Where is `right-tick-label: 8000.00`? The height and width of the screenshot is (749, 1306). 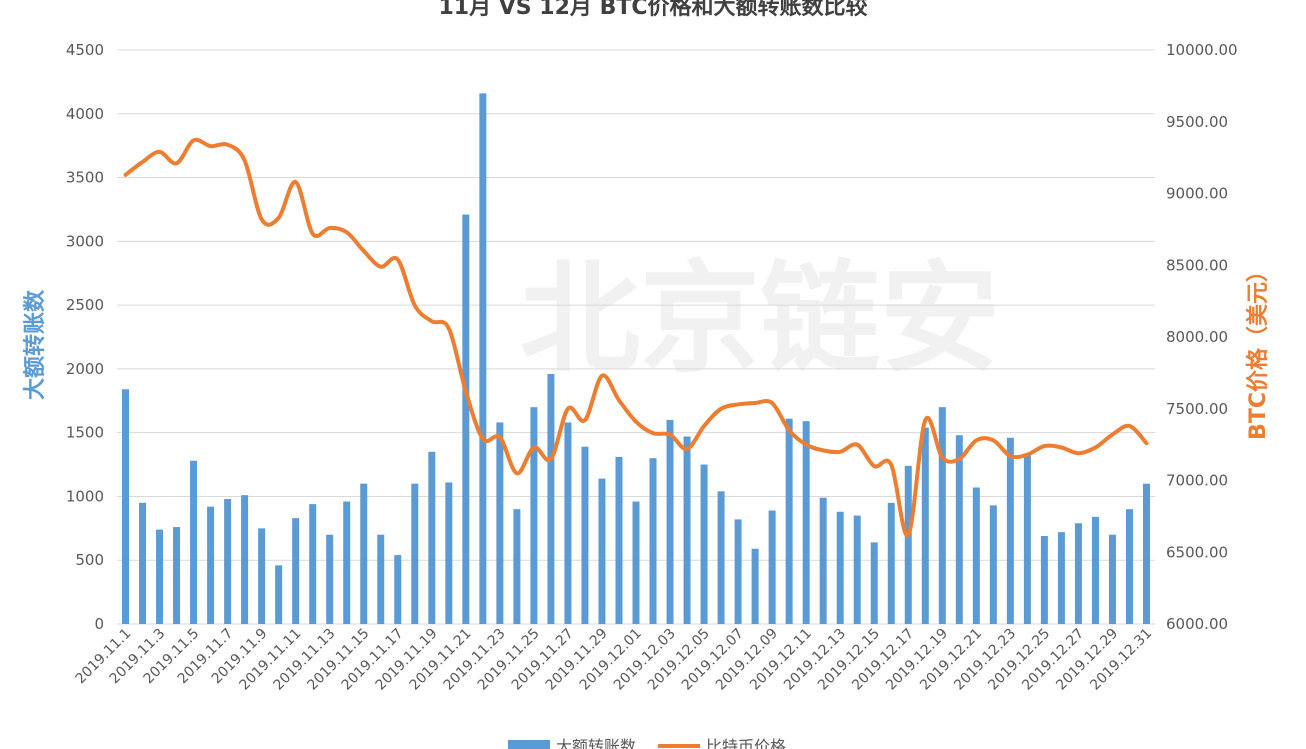
right-tick-label: 8000.00 is located at coordinates (1197, 337).